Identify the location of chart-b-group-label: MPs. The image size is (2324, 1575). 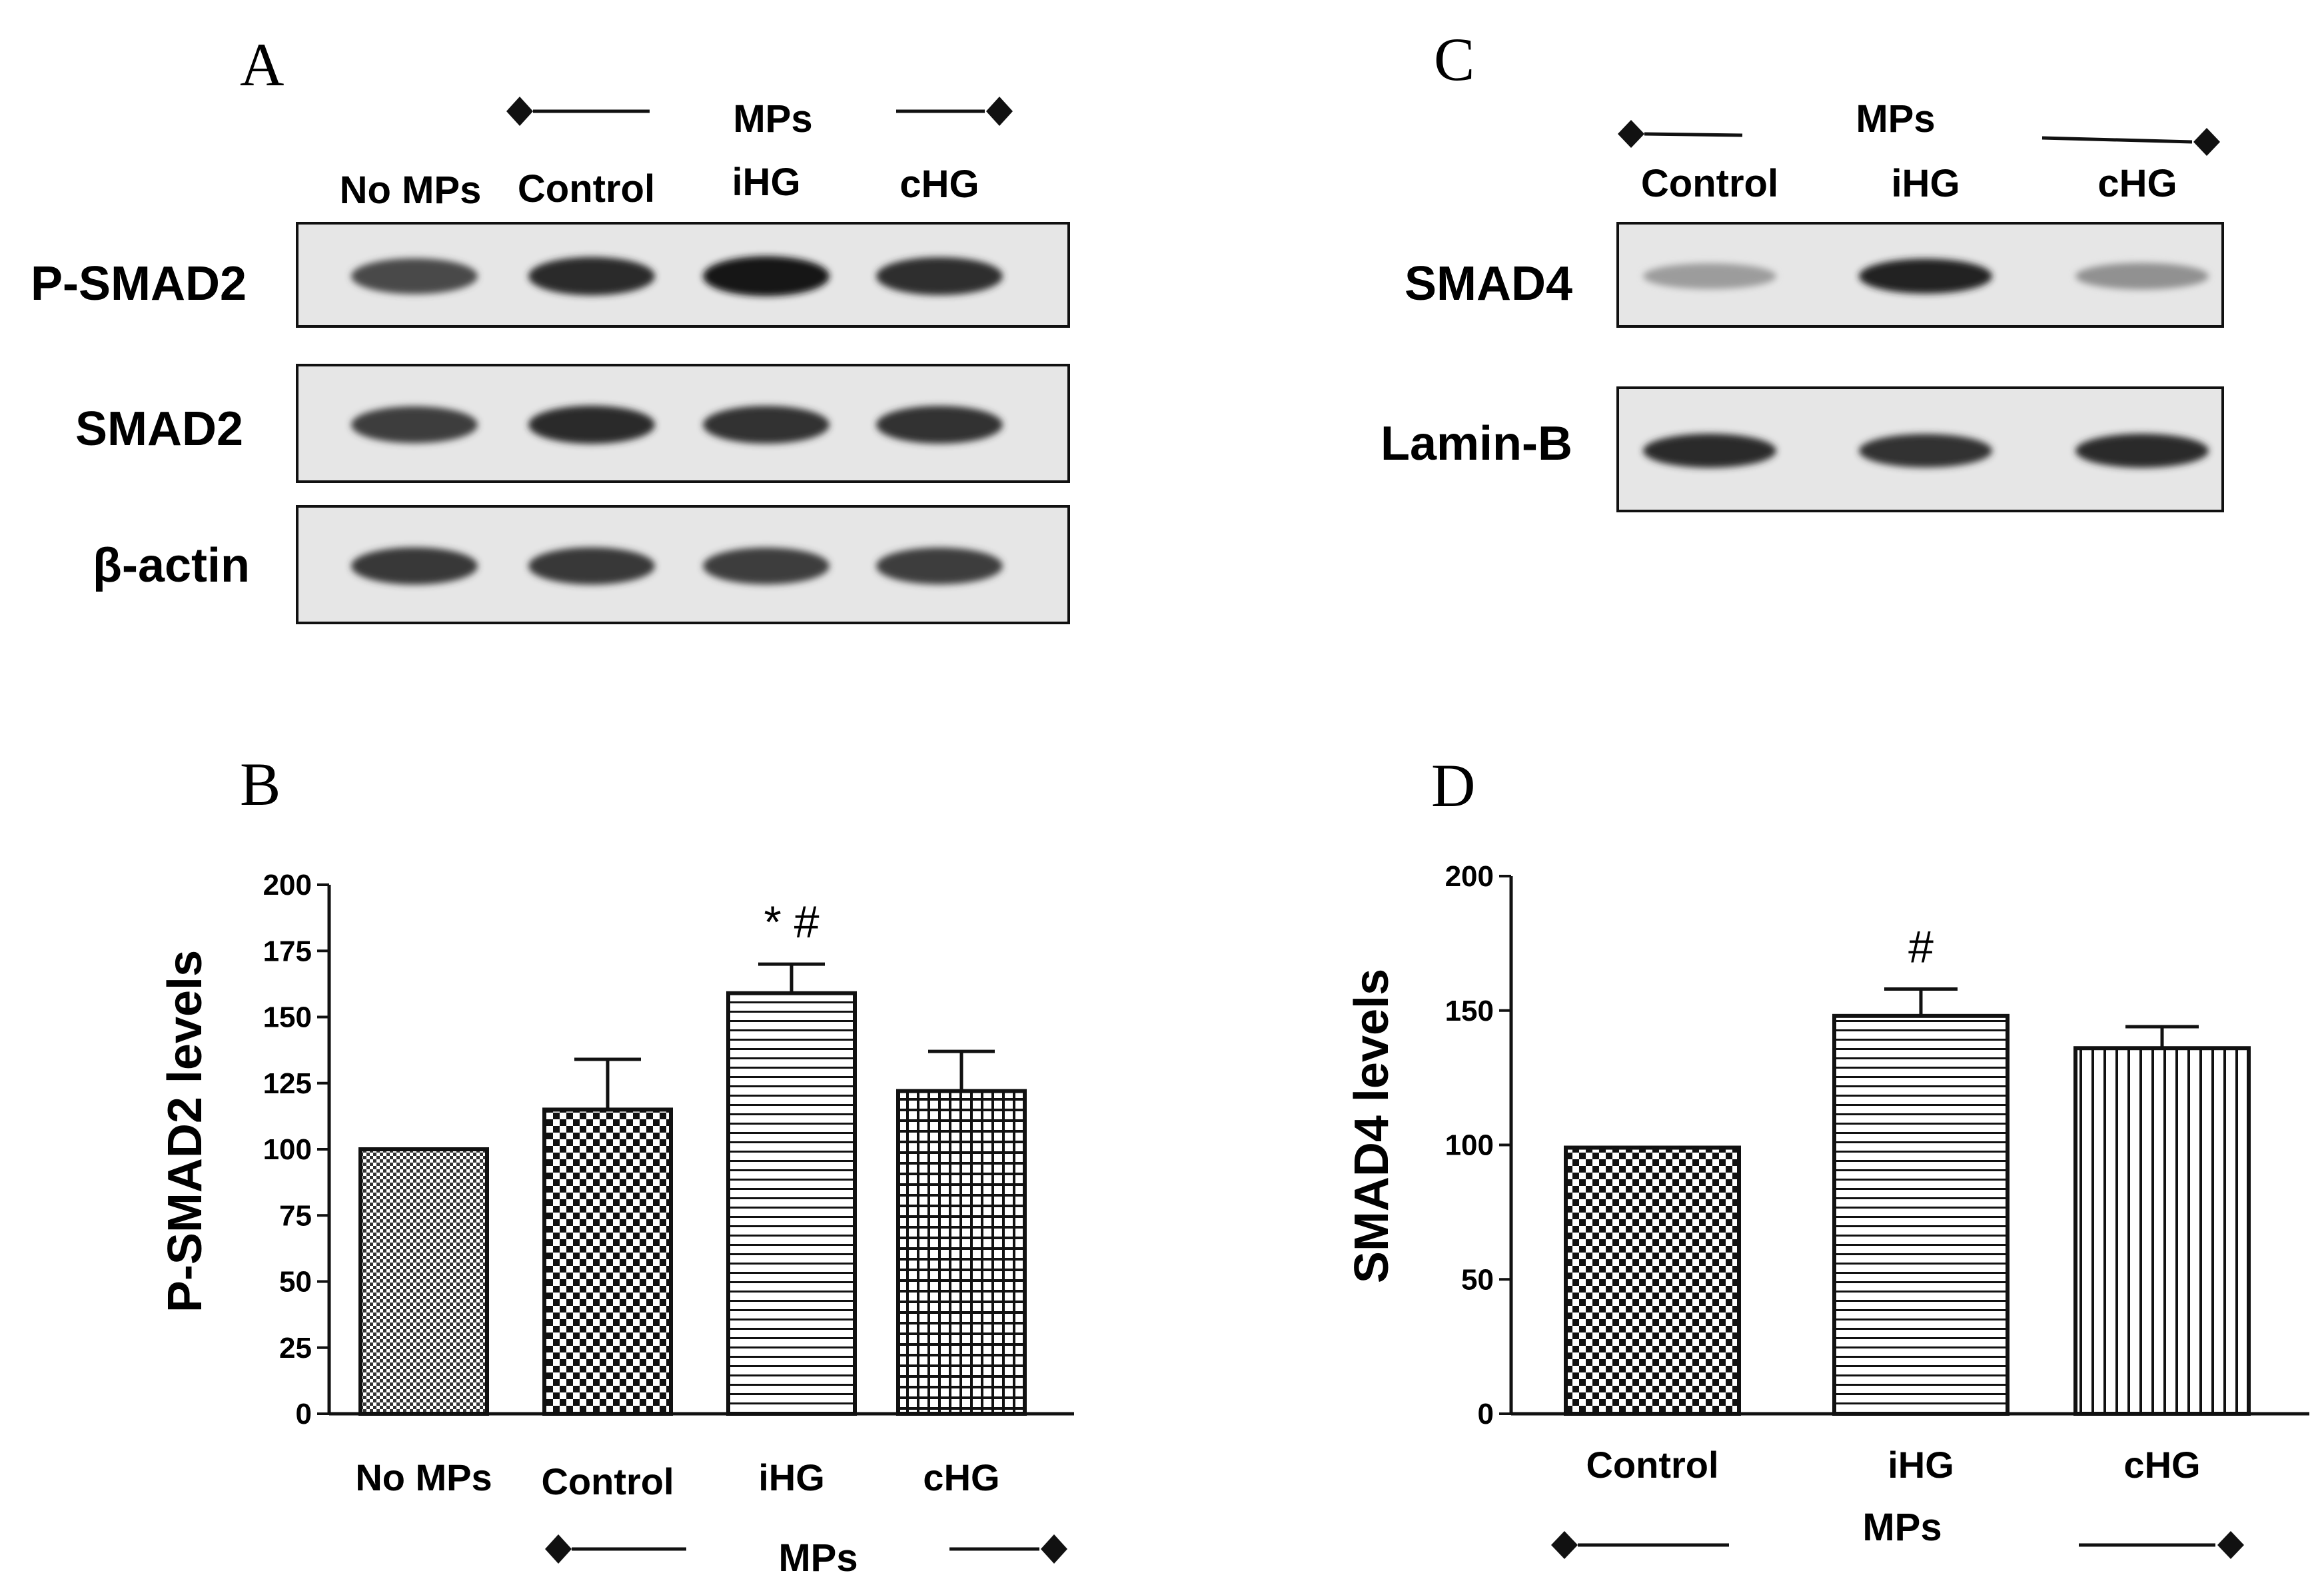
(818, 1556).